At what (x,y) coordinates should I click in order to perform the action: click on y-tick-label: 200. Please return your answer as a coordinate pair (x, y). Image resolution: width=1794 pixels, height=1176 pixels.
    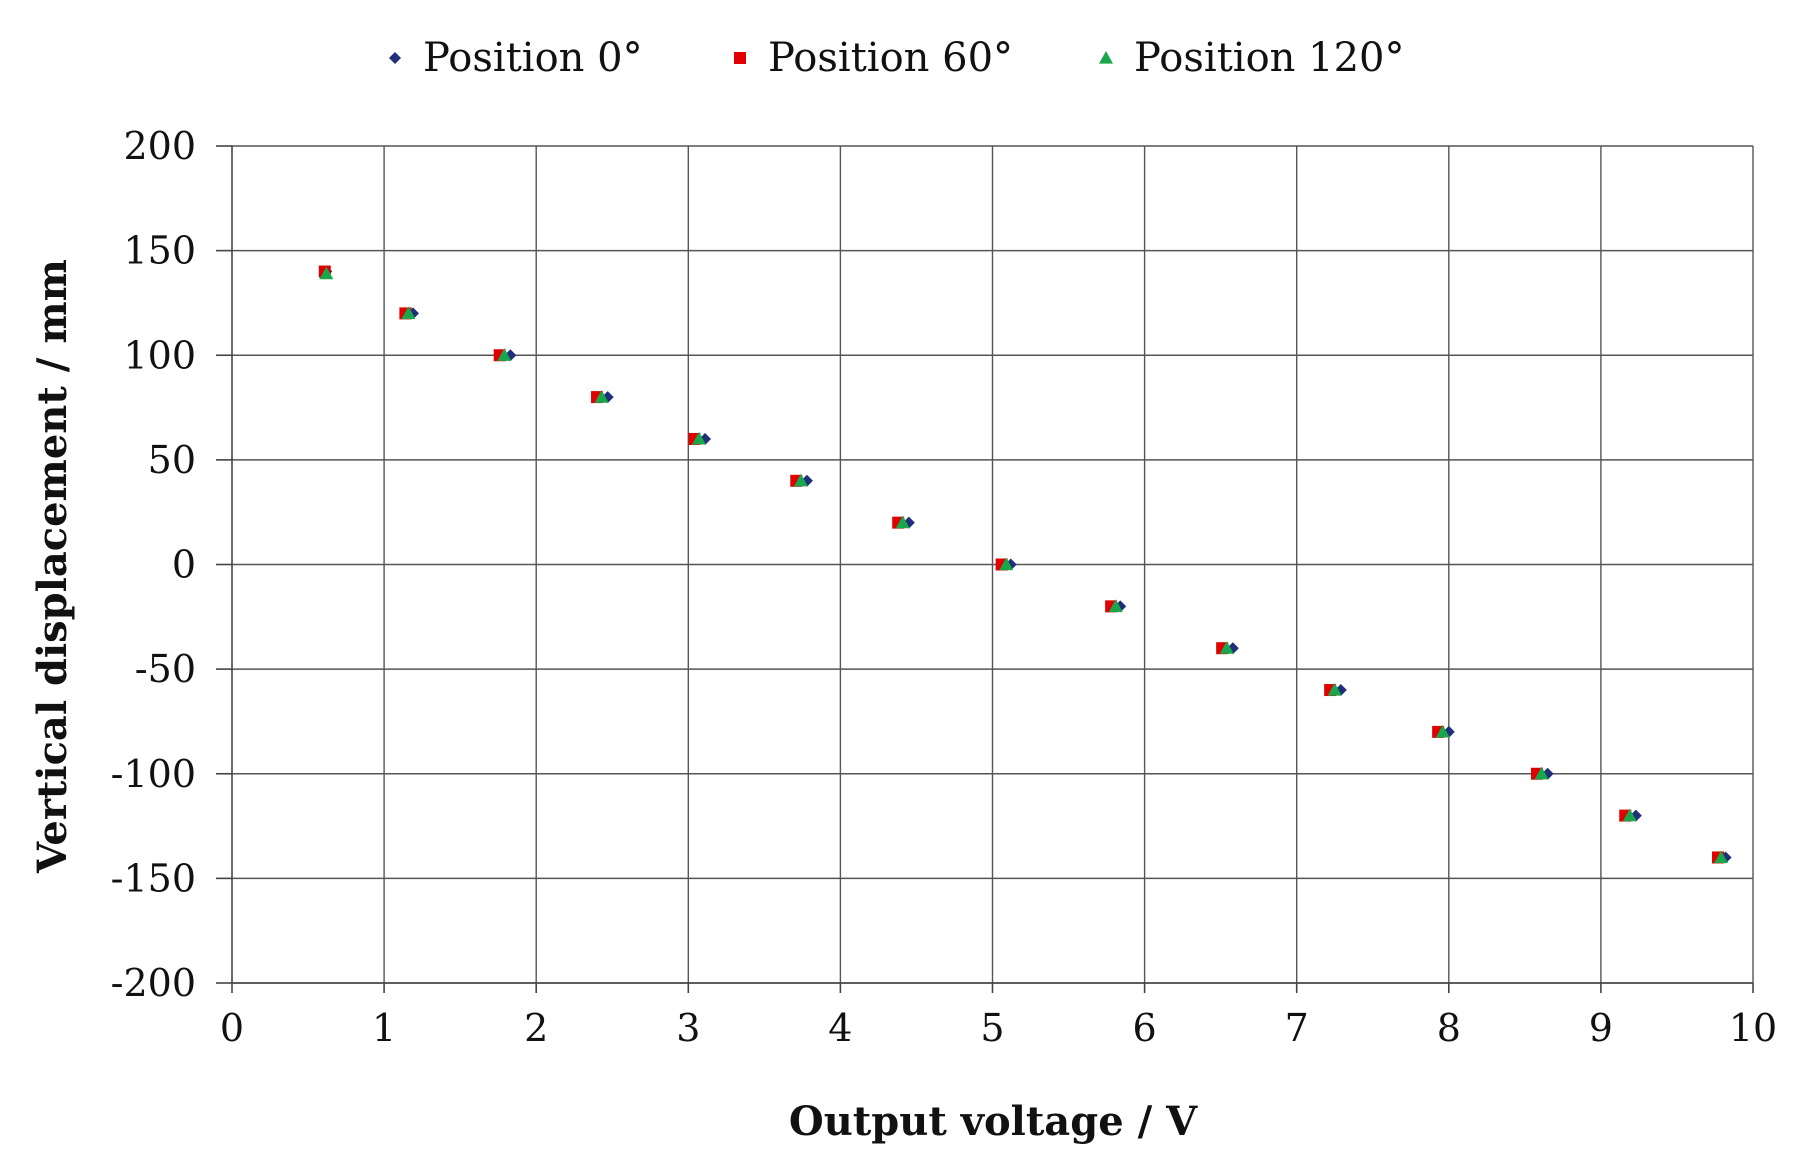
    Looking at the image, I should click on (159, 146).